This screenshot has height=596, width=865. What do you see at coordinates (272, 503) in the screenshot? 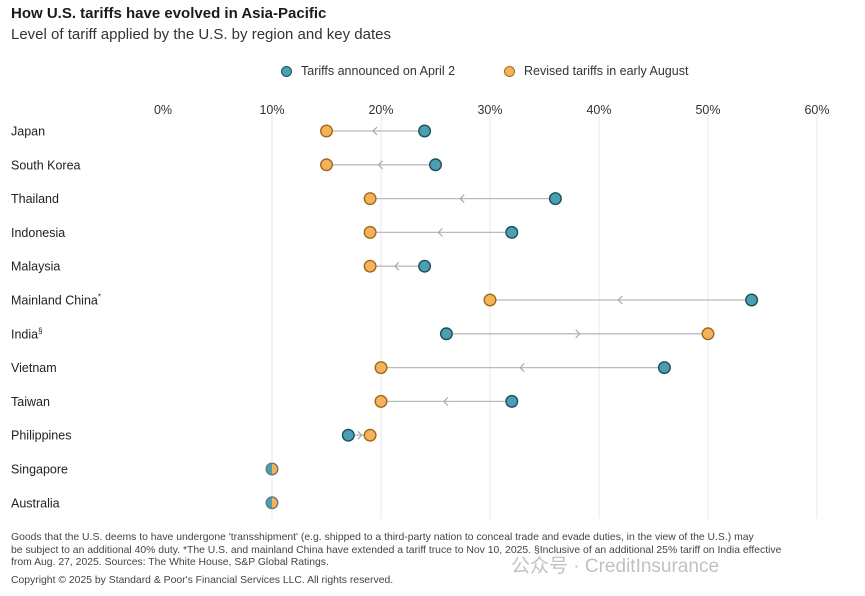
I see `dot-outline-australia` at bounding box center [272, 503].